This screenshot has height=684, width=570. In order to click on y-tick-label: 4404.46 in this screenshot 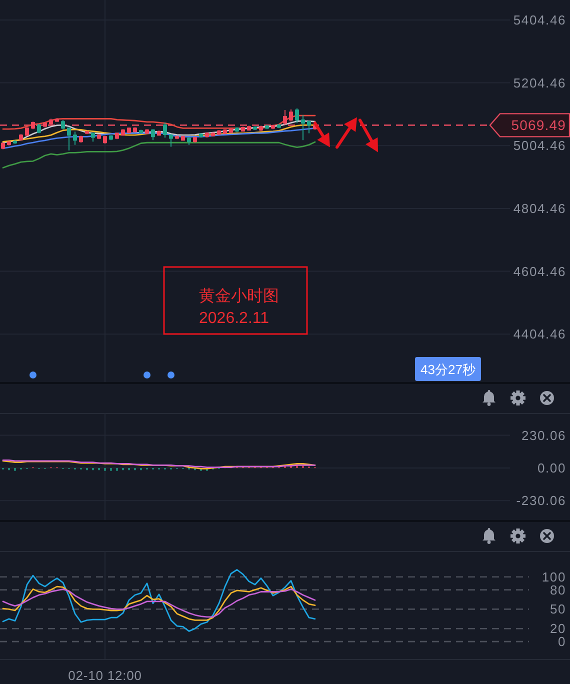, I will do `click(539, 334)`.